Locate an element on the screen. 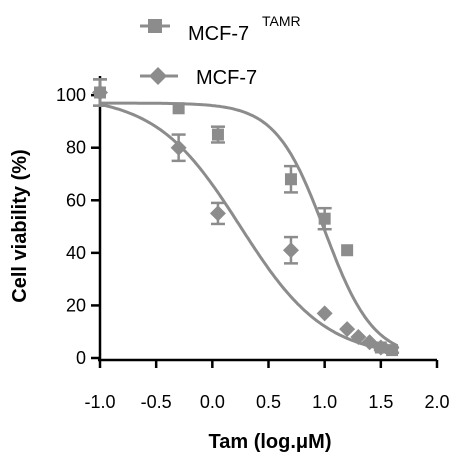 This screenshot has height=471, width=474. legend-label-mcf7: MCF-7 is located at coordinates (226, 78).